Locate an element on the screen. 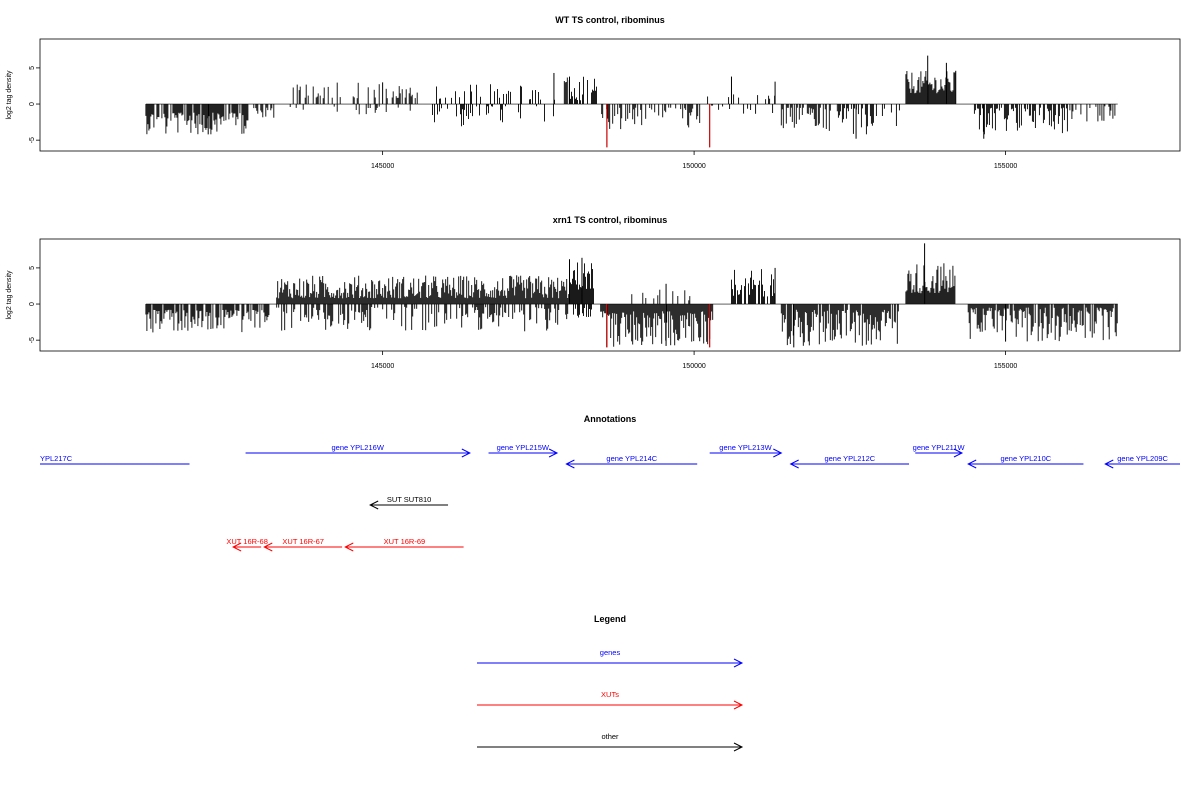 The width and height of the screenshot is (1200, 805). legend-title: Legend is located at coordinates (610, 619).